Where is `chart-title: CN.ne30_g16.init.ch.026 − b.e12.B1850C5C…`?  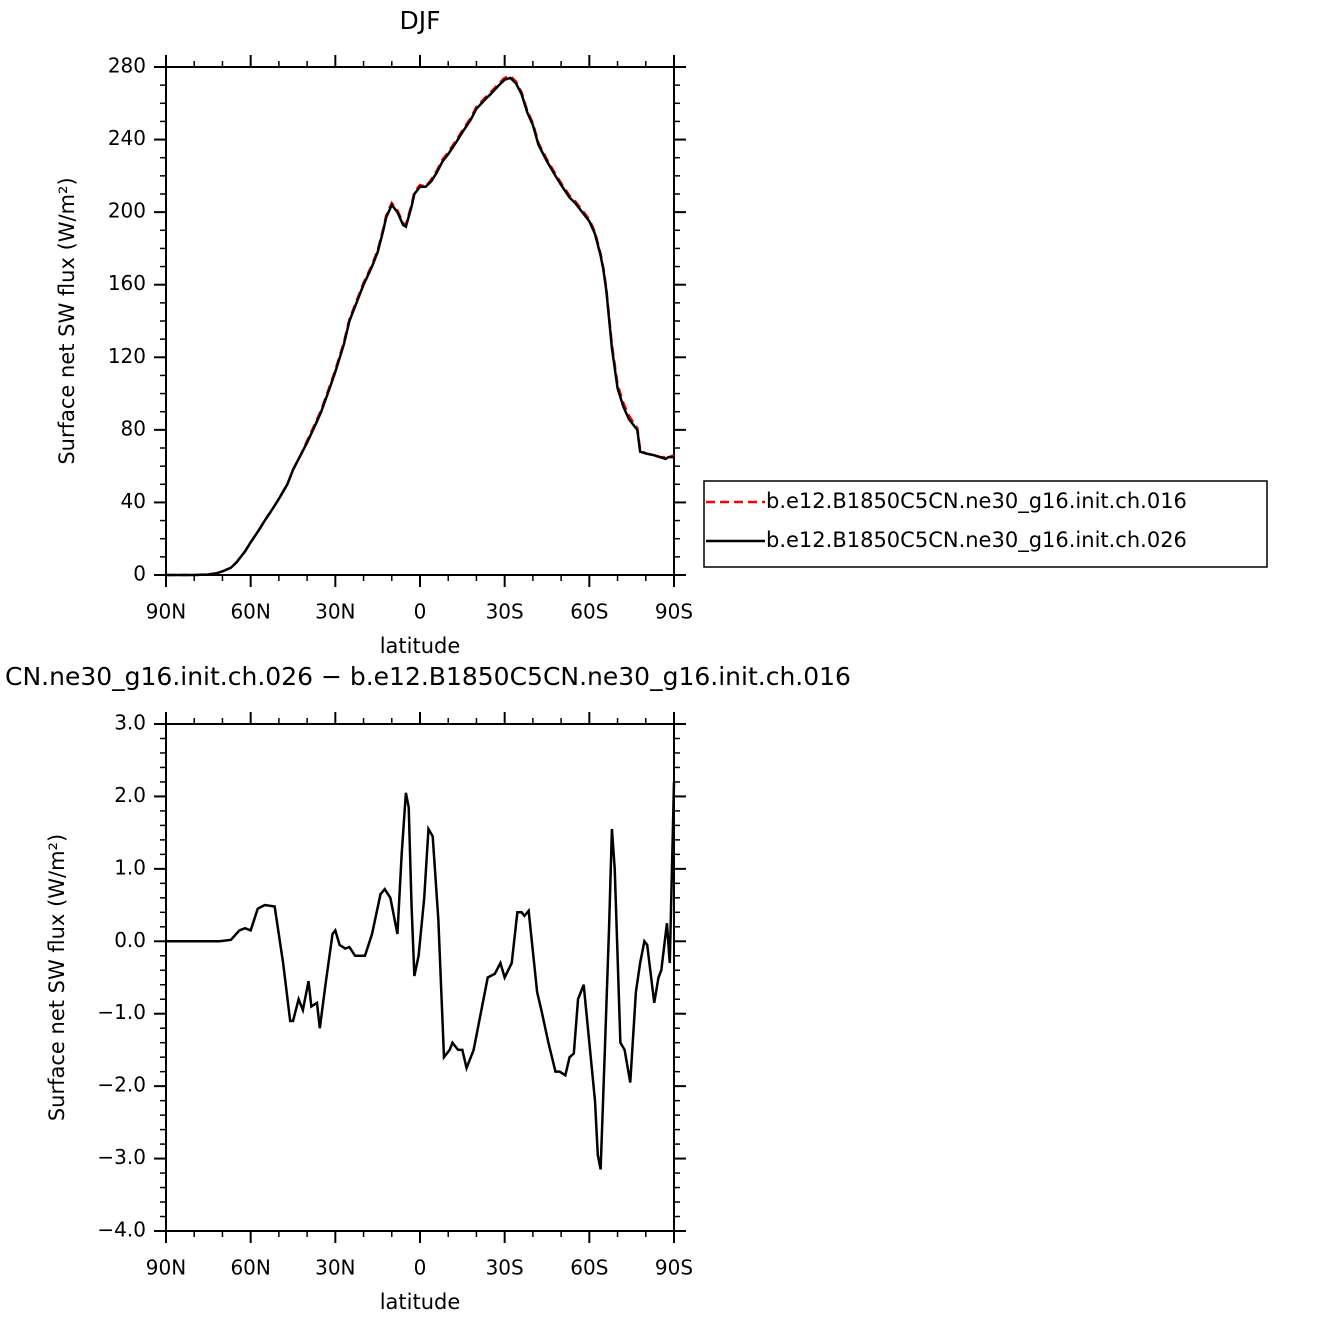
chart-title: CN.ne30_g16.init.ch.026 − b.e12.B1850C5C… is located at coordinates (428, 676).